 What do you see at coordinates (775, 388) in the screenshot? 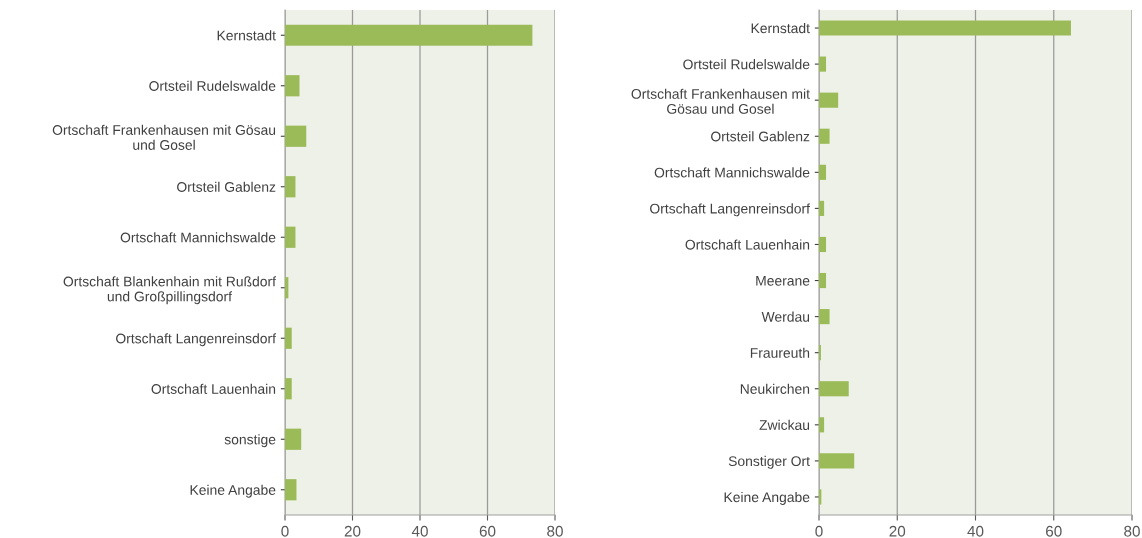
I see `y-tick-label: Neukirchen` at bounding box center [775, 388].